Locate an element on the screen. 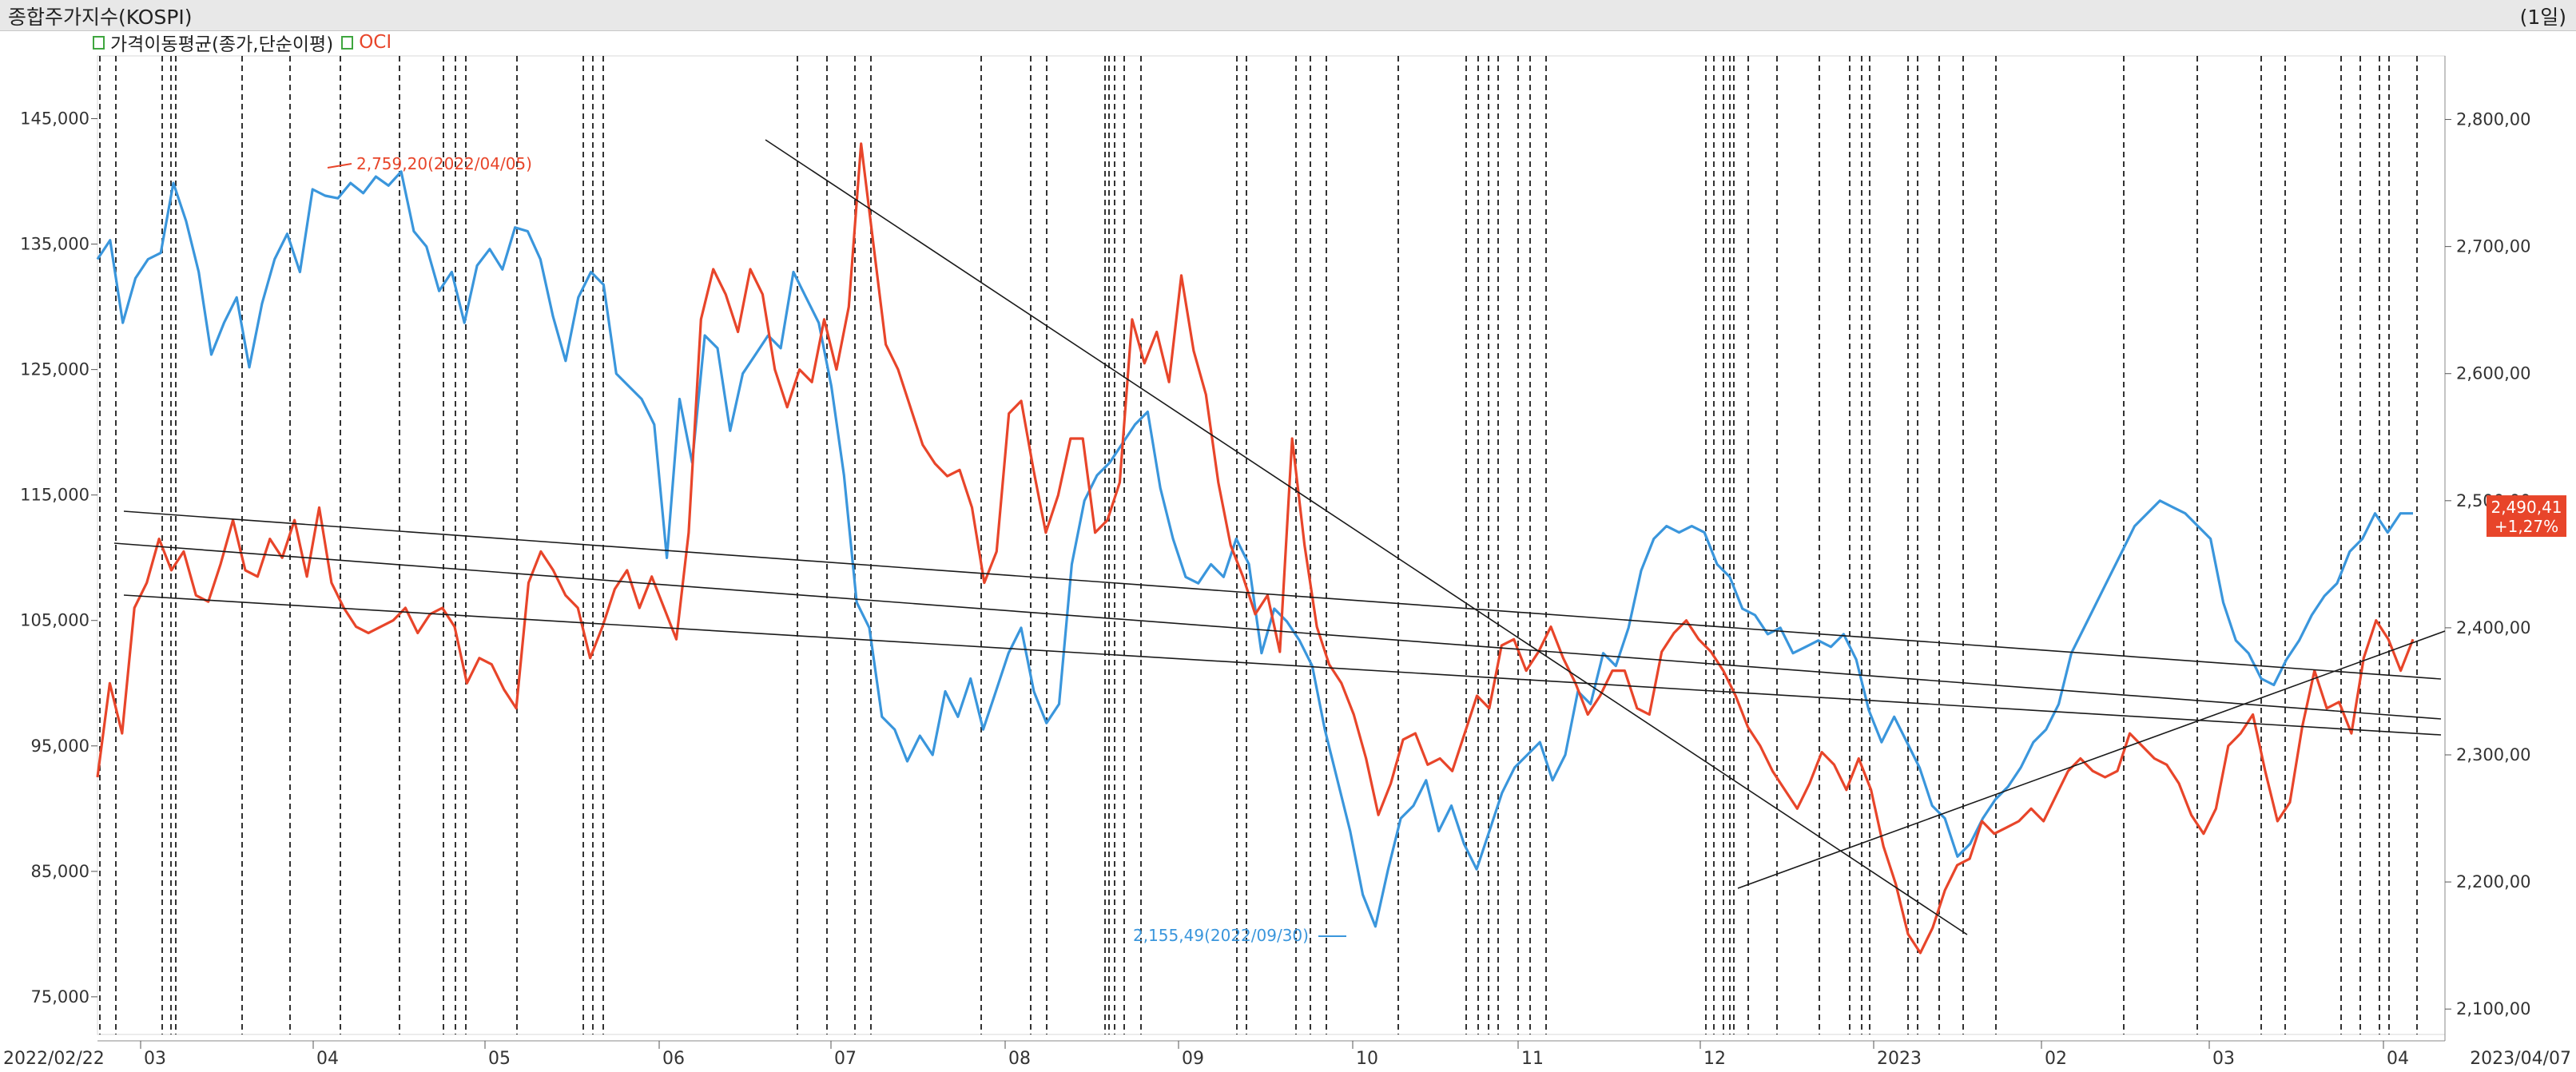 This screenshot has height=1072, width=2576. right-tick-label: 2,200,00 is located at coordinates (2493, 881).